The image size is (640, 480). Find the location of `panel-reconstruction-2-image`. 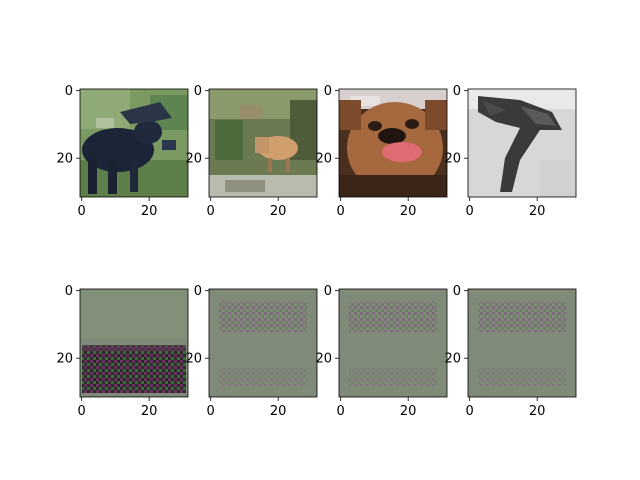

panel-reconstruction-2-image is located at coordinates (263, 343).